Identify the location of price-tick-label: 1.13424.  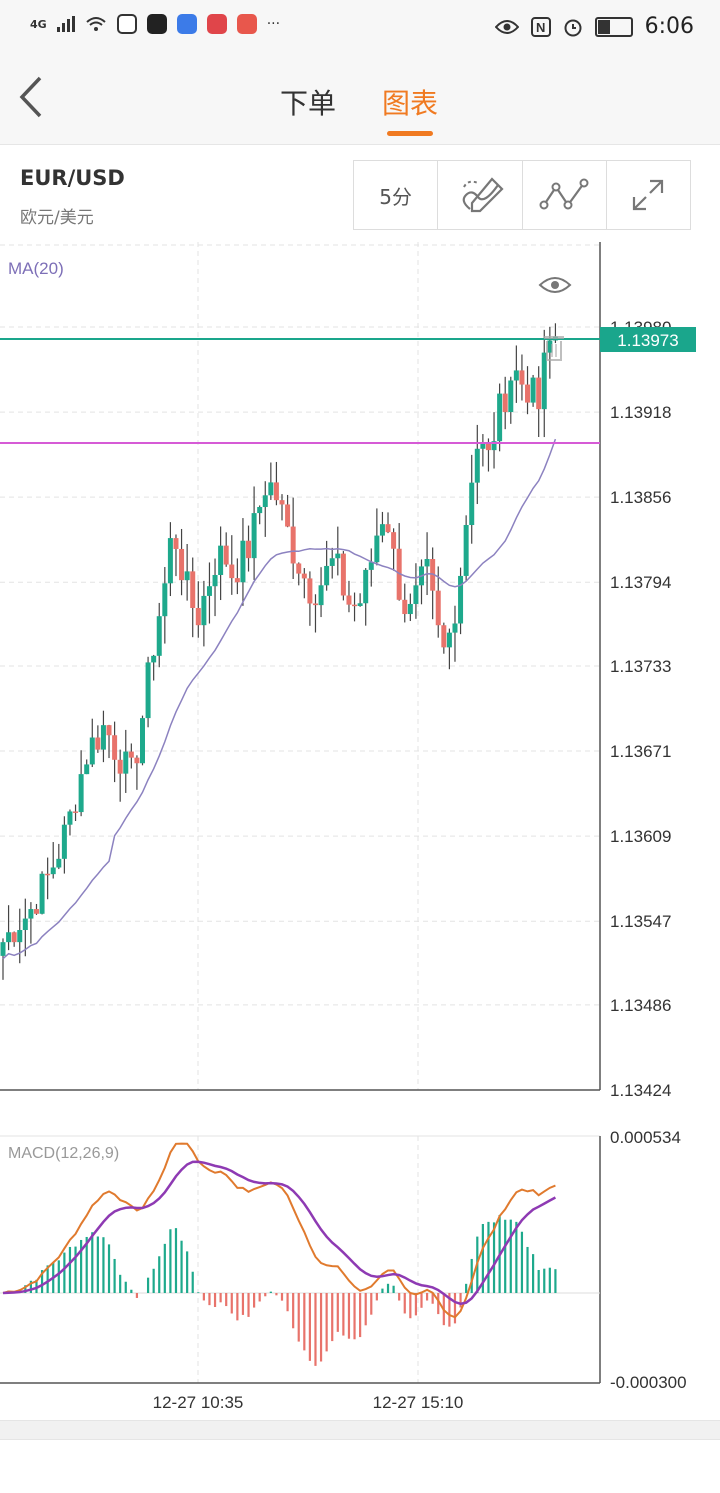
(640, 1090).